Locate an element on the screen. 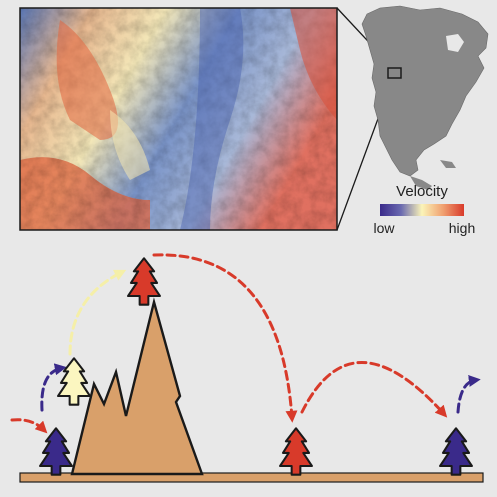 This screenshot has height=497, width=497. arrow-purple-to-slope is located at coordinates (53, 387).